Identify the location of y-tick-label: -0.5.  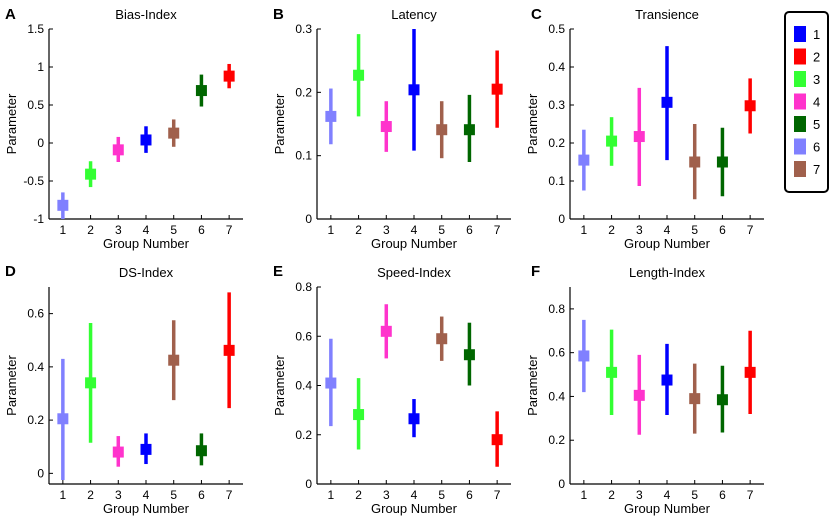
(33, 181).